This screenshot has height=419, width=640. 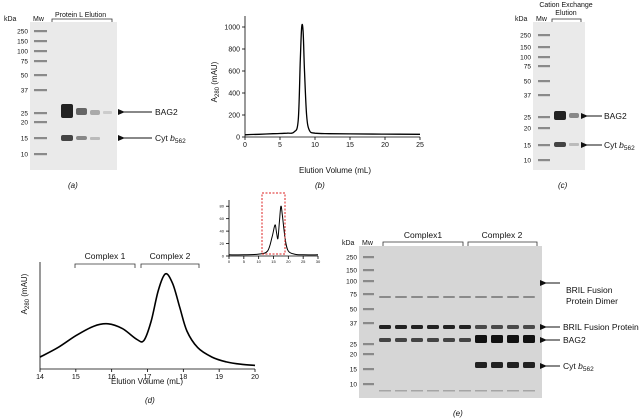 I want to click on chart-inset-x-tick-label: 15, so click(x=273, y=261).